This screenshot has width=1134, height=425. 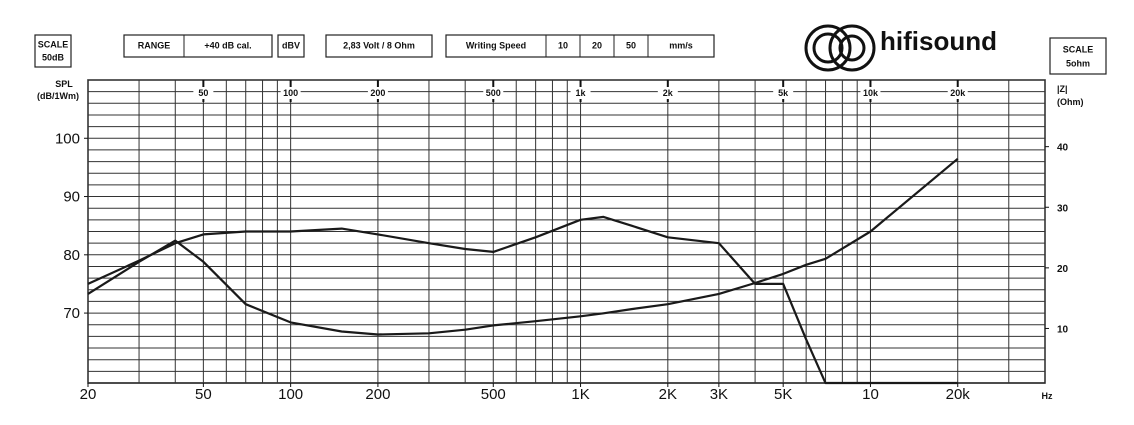 What do you see at coordinates (1063, 208) in the screenshot?
I see `y2-tick-label: 30` at bounding box center [1063, 208].